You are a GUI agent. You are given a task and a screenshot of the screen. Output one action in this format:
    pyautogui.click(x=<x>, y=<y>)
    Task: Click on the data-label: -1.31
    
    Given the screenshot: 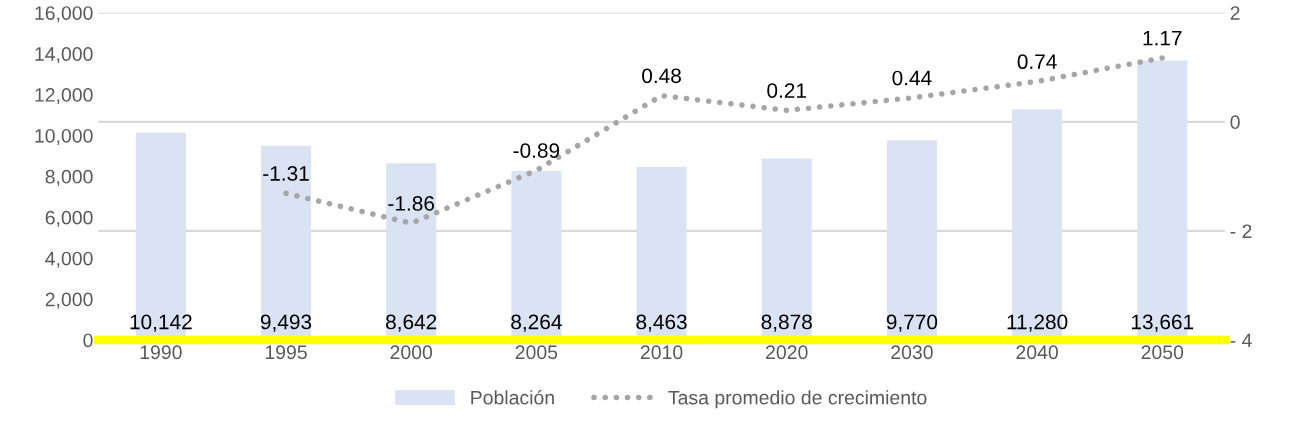 What is the action you would take?
    pyautogui.click(x=286, y=173)
    